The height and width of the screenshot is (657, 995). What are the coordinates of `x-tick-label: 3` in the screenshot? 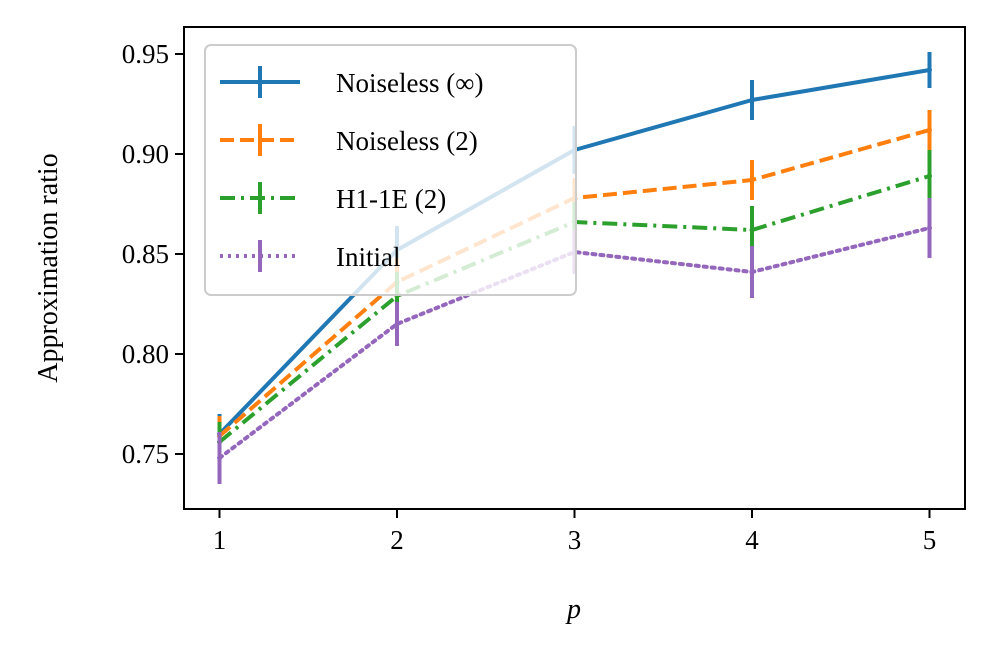 It's located at (575, 540).